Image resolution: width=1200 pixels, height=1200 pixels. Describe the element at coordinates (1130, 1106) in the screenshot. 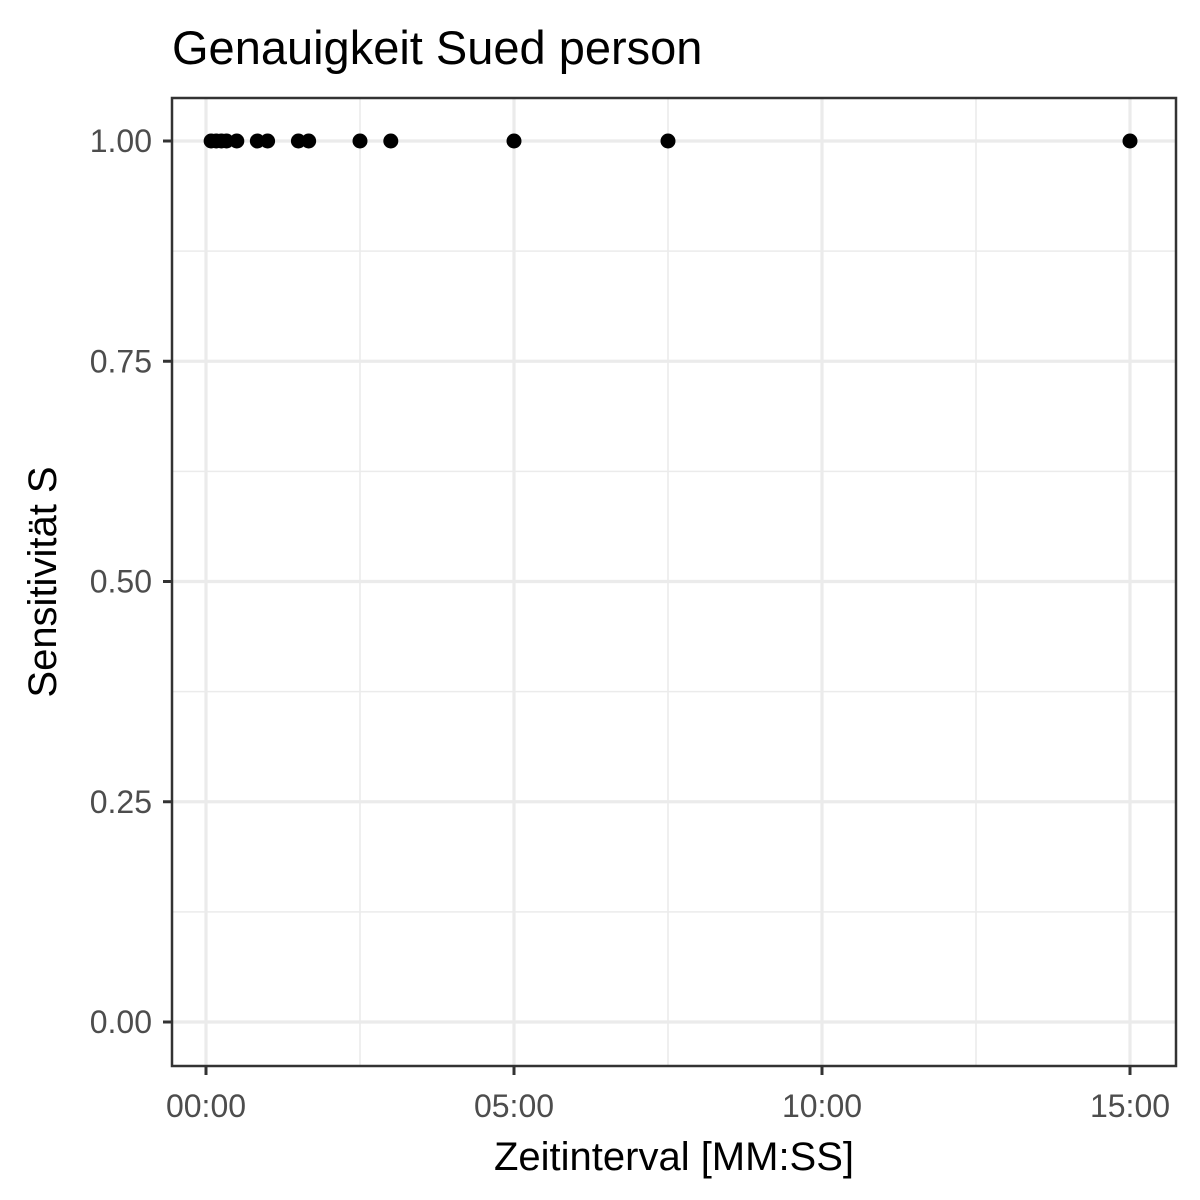

I see `x-tick-label: 15:00` at that location.